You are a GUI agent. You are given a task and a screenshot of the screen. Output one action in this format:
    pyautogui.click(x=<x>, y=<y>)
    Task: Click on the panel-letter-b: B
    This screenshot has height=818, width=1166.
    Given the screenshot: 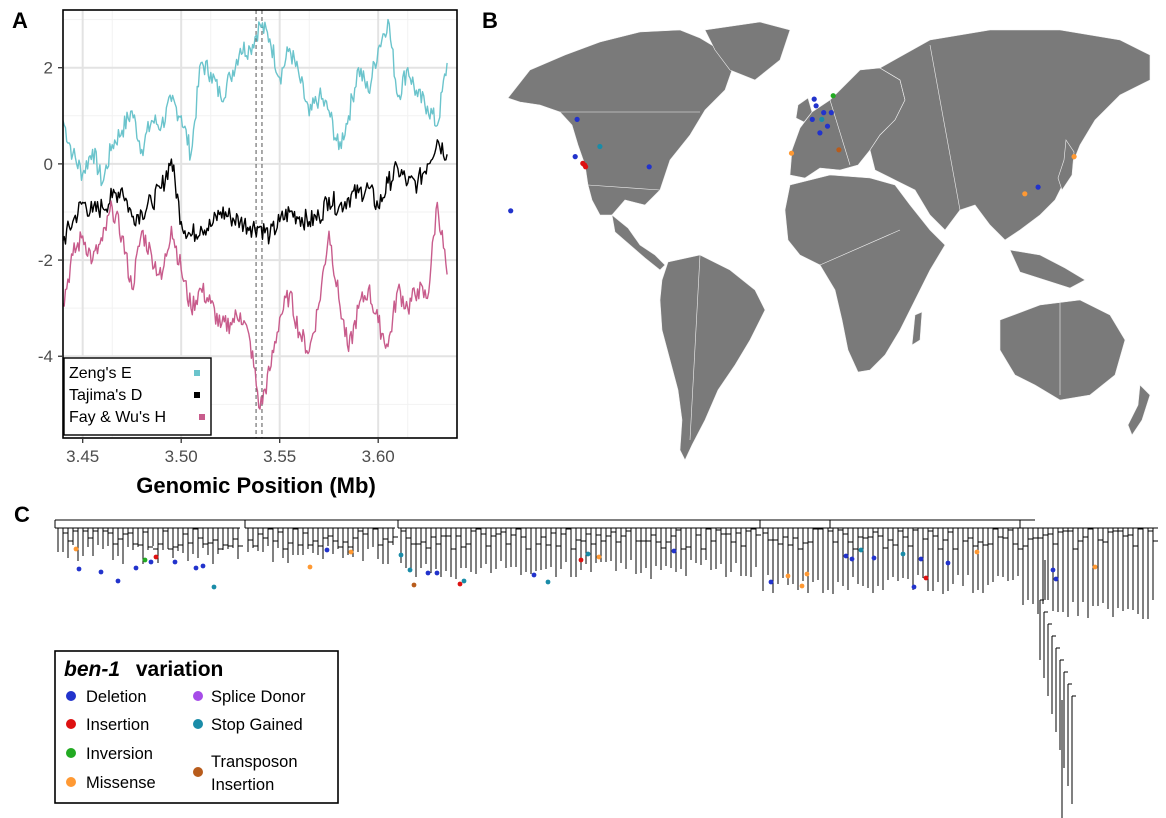 What is the action you would take?
    pyautogui.click(x=490, y=20)
    